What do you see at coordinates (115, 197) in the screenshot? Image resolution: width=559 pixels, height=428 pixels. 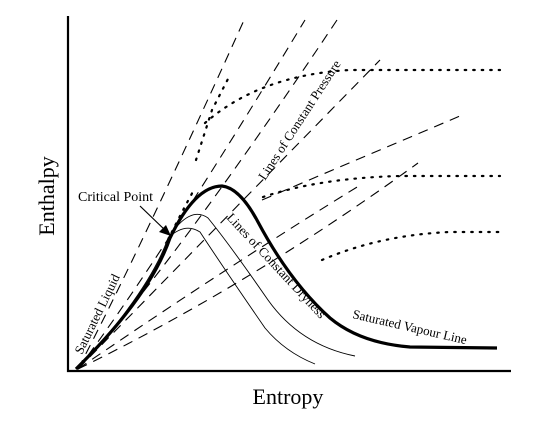 I see `critical-point-label: Critical Point` at bounding box center [115, 197].